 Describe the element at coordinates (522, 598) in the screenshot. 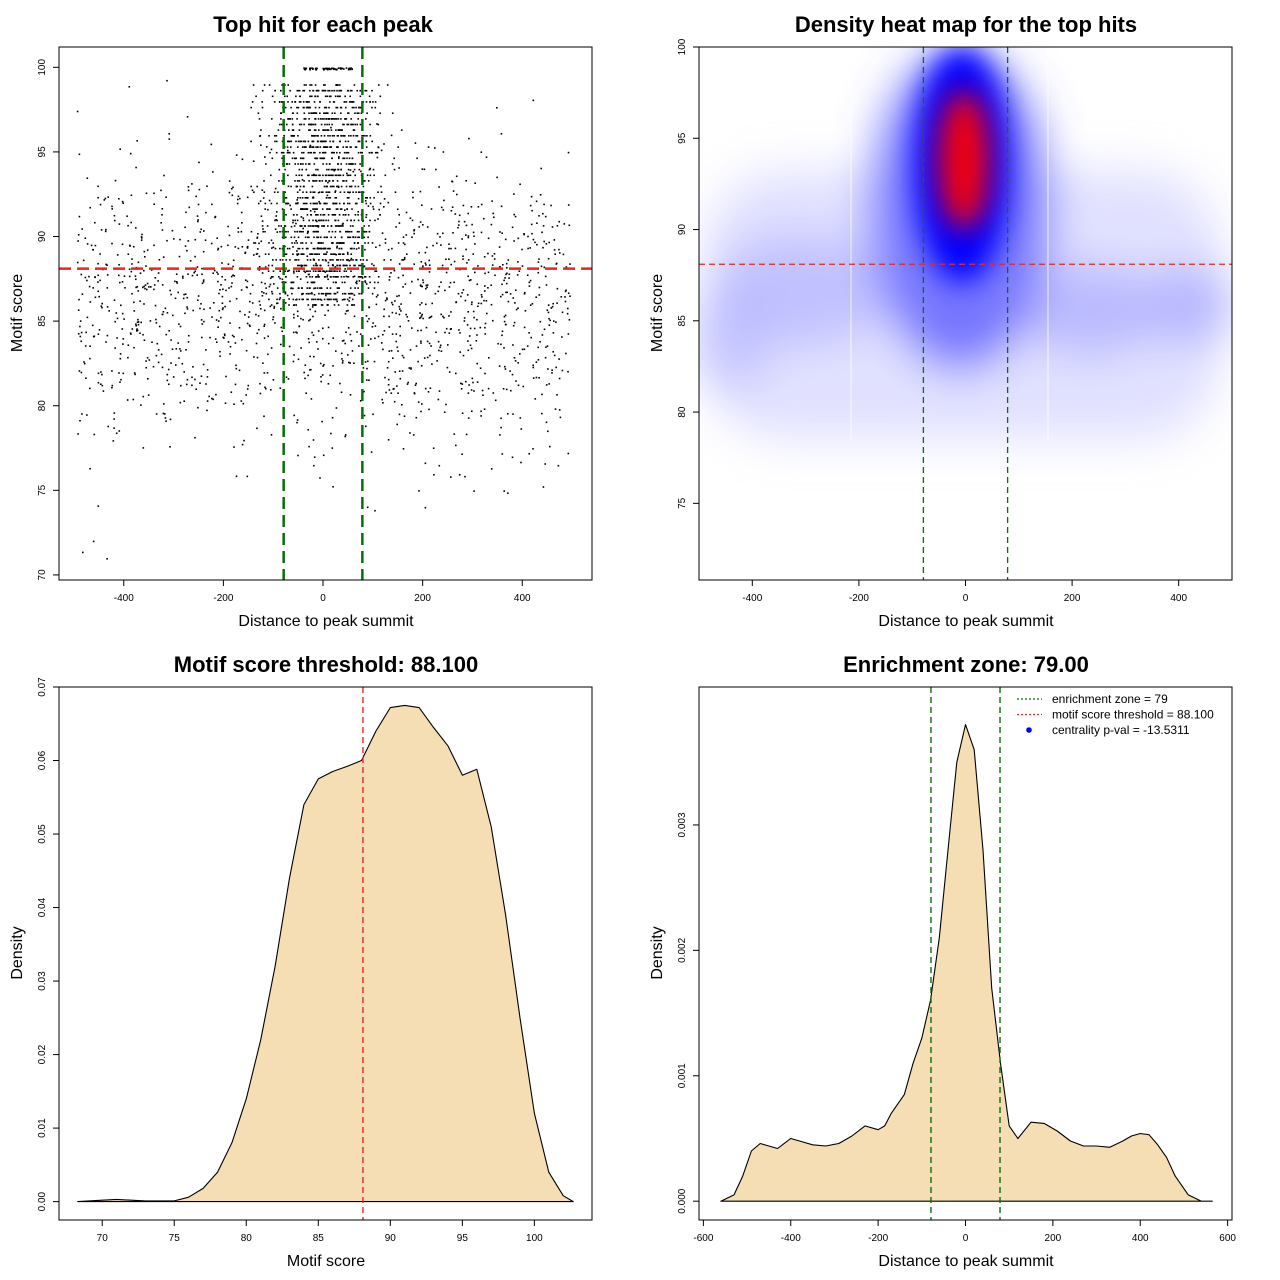

I see `x-tick-label: 400` at that location.